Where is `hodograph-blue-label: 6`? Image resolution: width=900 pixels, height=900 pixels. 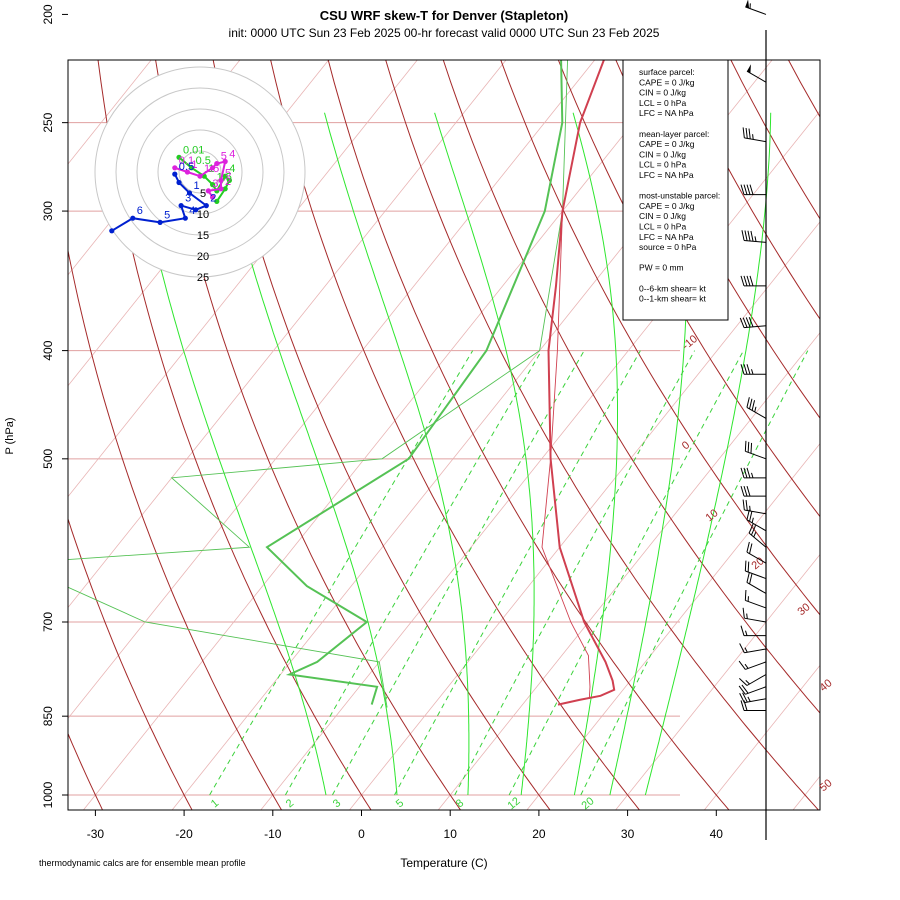 hodograph-blue-label: 6 is located at coordinates (140, 211).